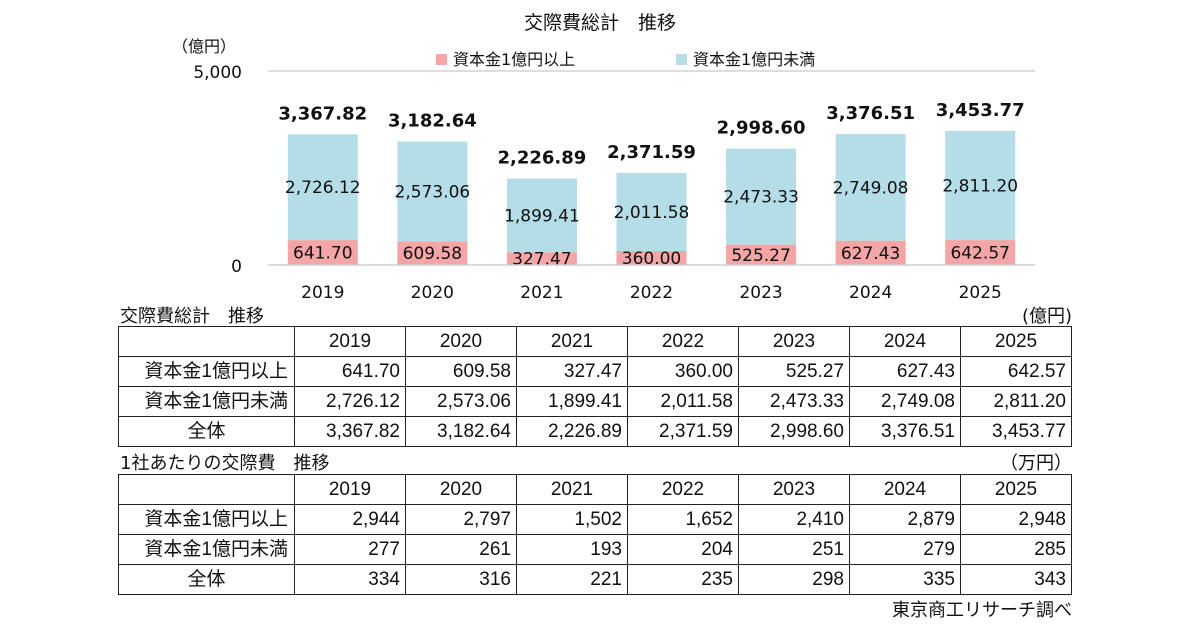 This screenshot has width=1200, height=630. What do you see at coordinates (514, 59) in the screenshot?
I see `legend-label: 資本金1億円以上` at bounding box center [514, 59].